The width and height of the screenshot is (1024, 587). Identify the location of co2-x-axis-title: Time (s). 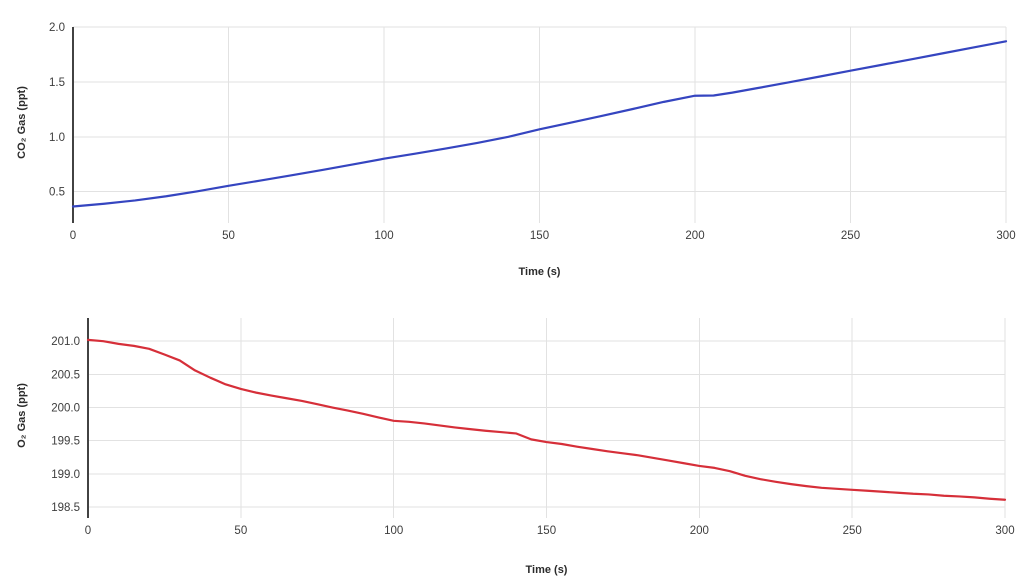
(540, 272).